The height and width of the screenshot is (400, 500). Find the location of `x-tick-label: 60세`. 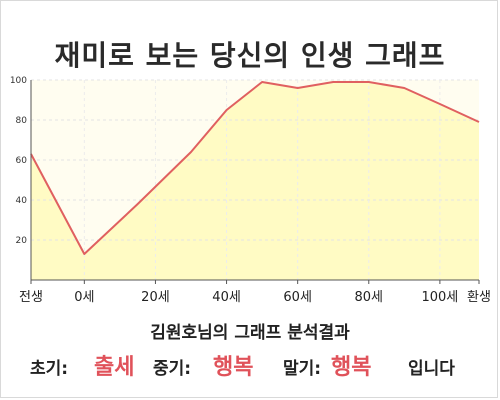

x-tick-label: 60세 is located at coordinates (297, 297).